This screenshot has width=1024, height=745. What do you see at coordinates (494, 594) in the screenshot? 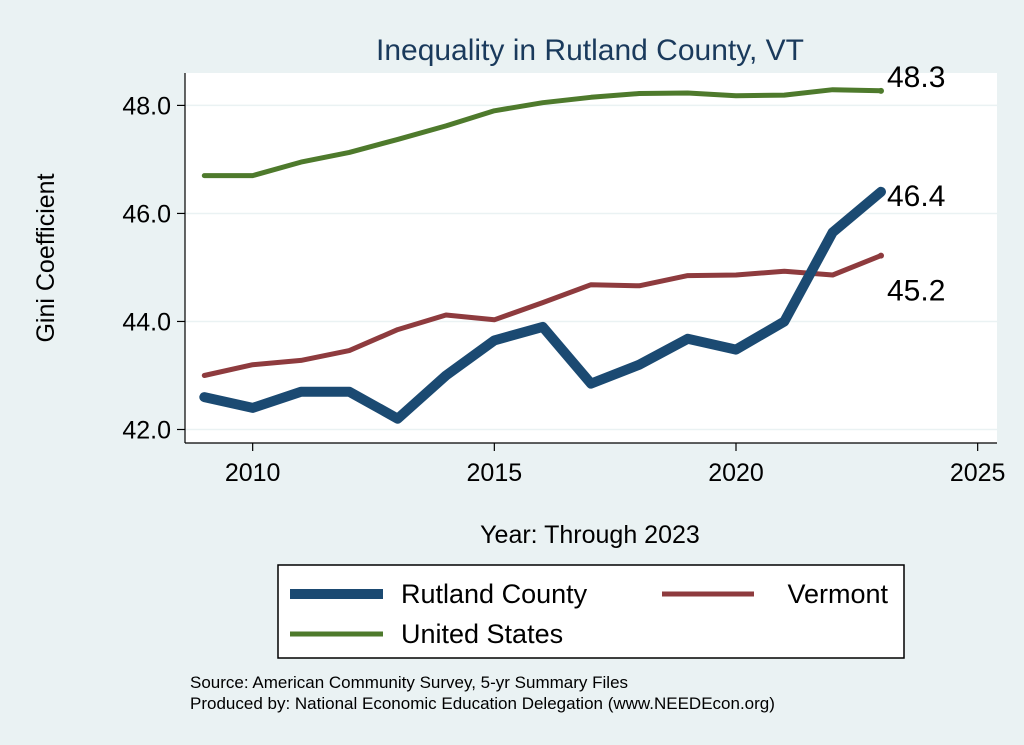
I see `legend-label: Rutland County` at bounding box center [494, 594].